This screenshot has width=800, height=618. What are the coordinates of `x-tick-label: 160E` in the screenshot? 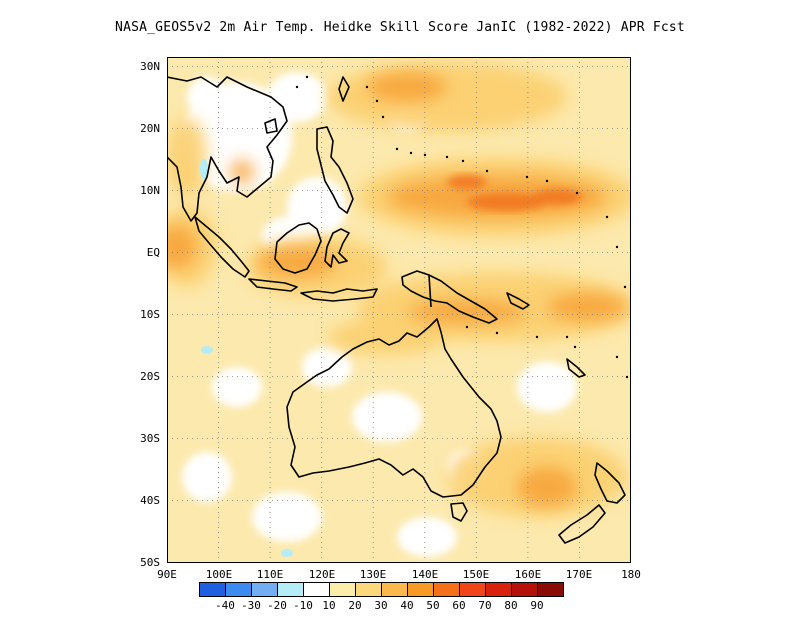 It's located at (528, 574).